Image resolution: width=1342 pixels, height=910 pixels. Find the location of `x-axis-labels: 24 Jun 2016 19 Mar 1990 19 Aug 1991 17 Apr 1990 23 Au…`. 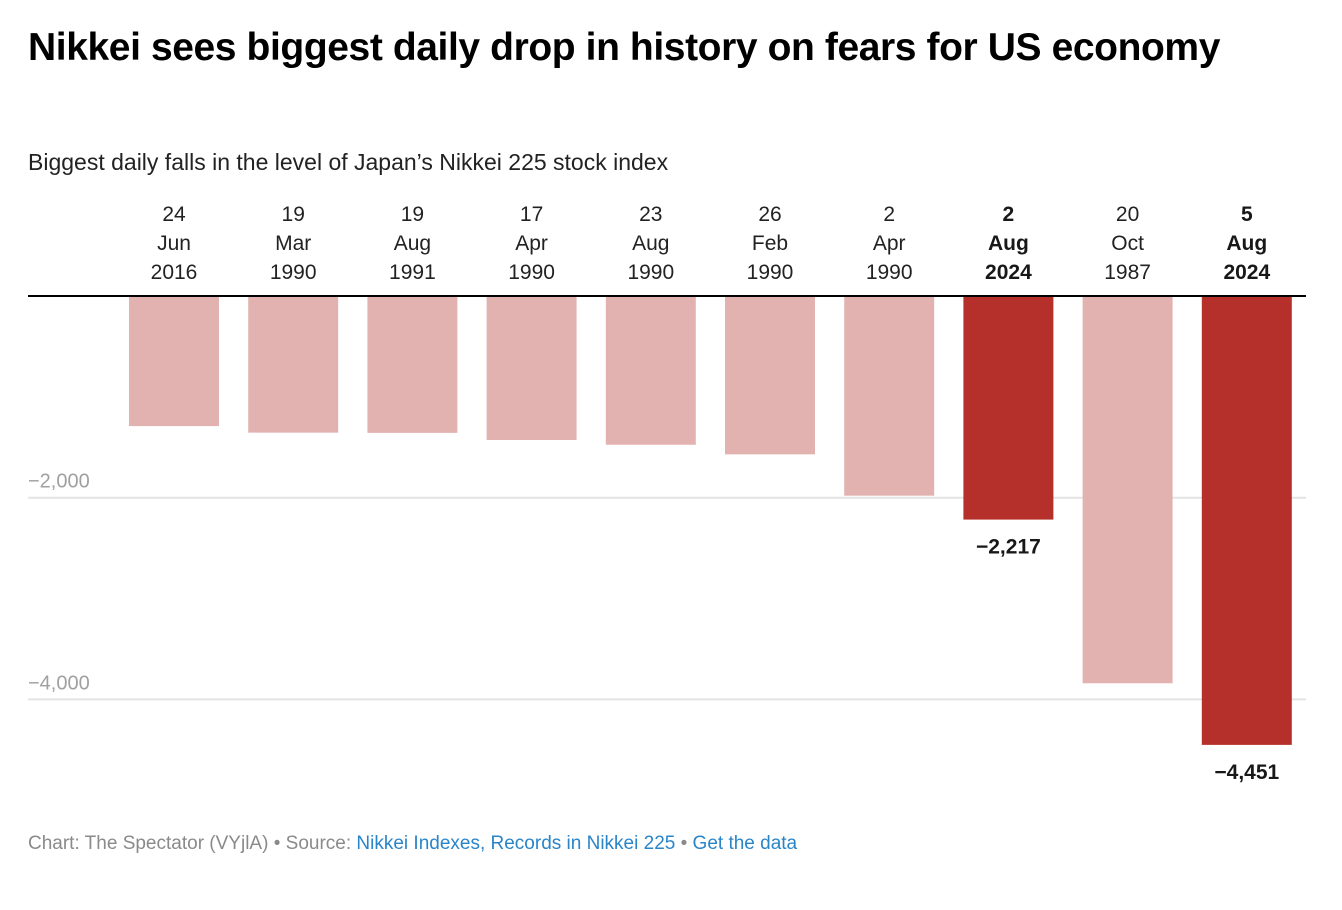

x-axis-labels: 24 Jun 2016 19 Mar 1990 19 Aug 1991 17 Apr 1990 23 Au… is located at coordinates (711, 243).